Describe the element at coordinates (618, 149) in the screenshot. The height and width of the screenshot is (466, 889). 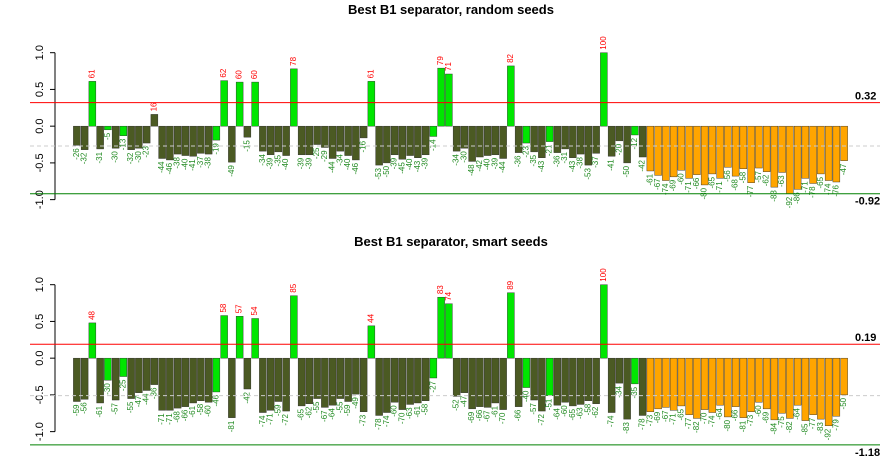
I see `value-label: -20` at that location.